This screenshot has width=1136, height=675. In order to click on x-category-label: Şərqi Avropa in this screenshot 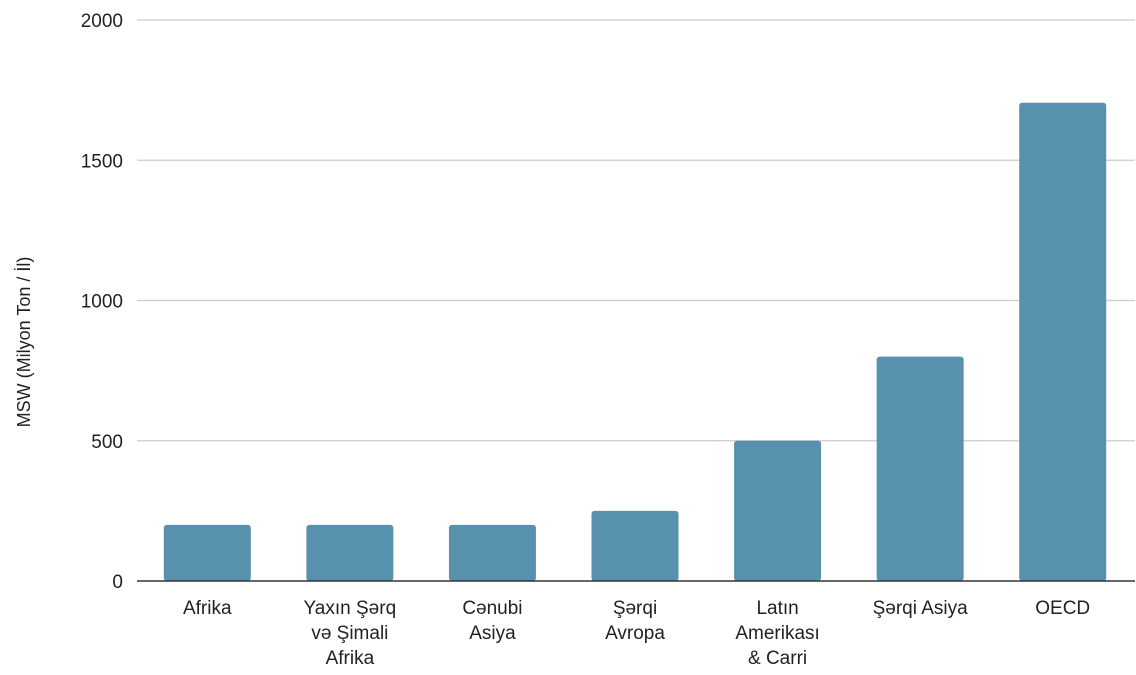, I will do `click(635, 621)`.